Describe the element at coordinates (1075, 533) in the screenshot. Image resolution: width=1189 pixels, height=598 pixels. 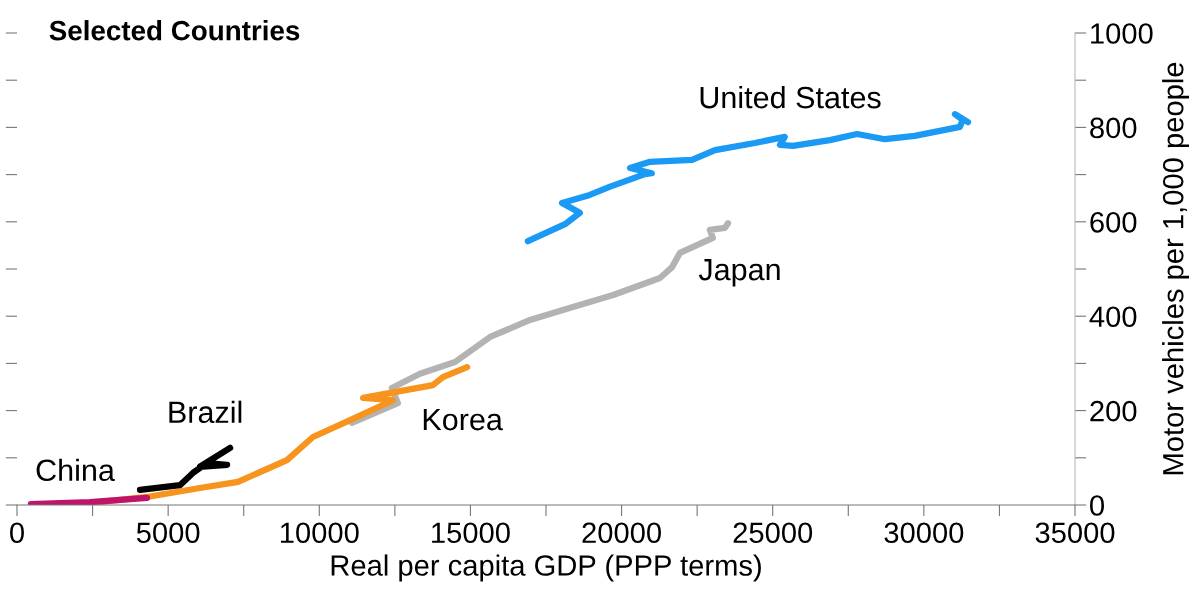
I see `x-tick-label: 35000` at that location.